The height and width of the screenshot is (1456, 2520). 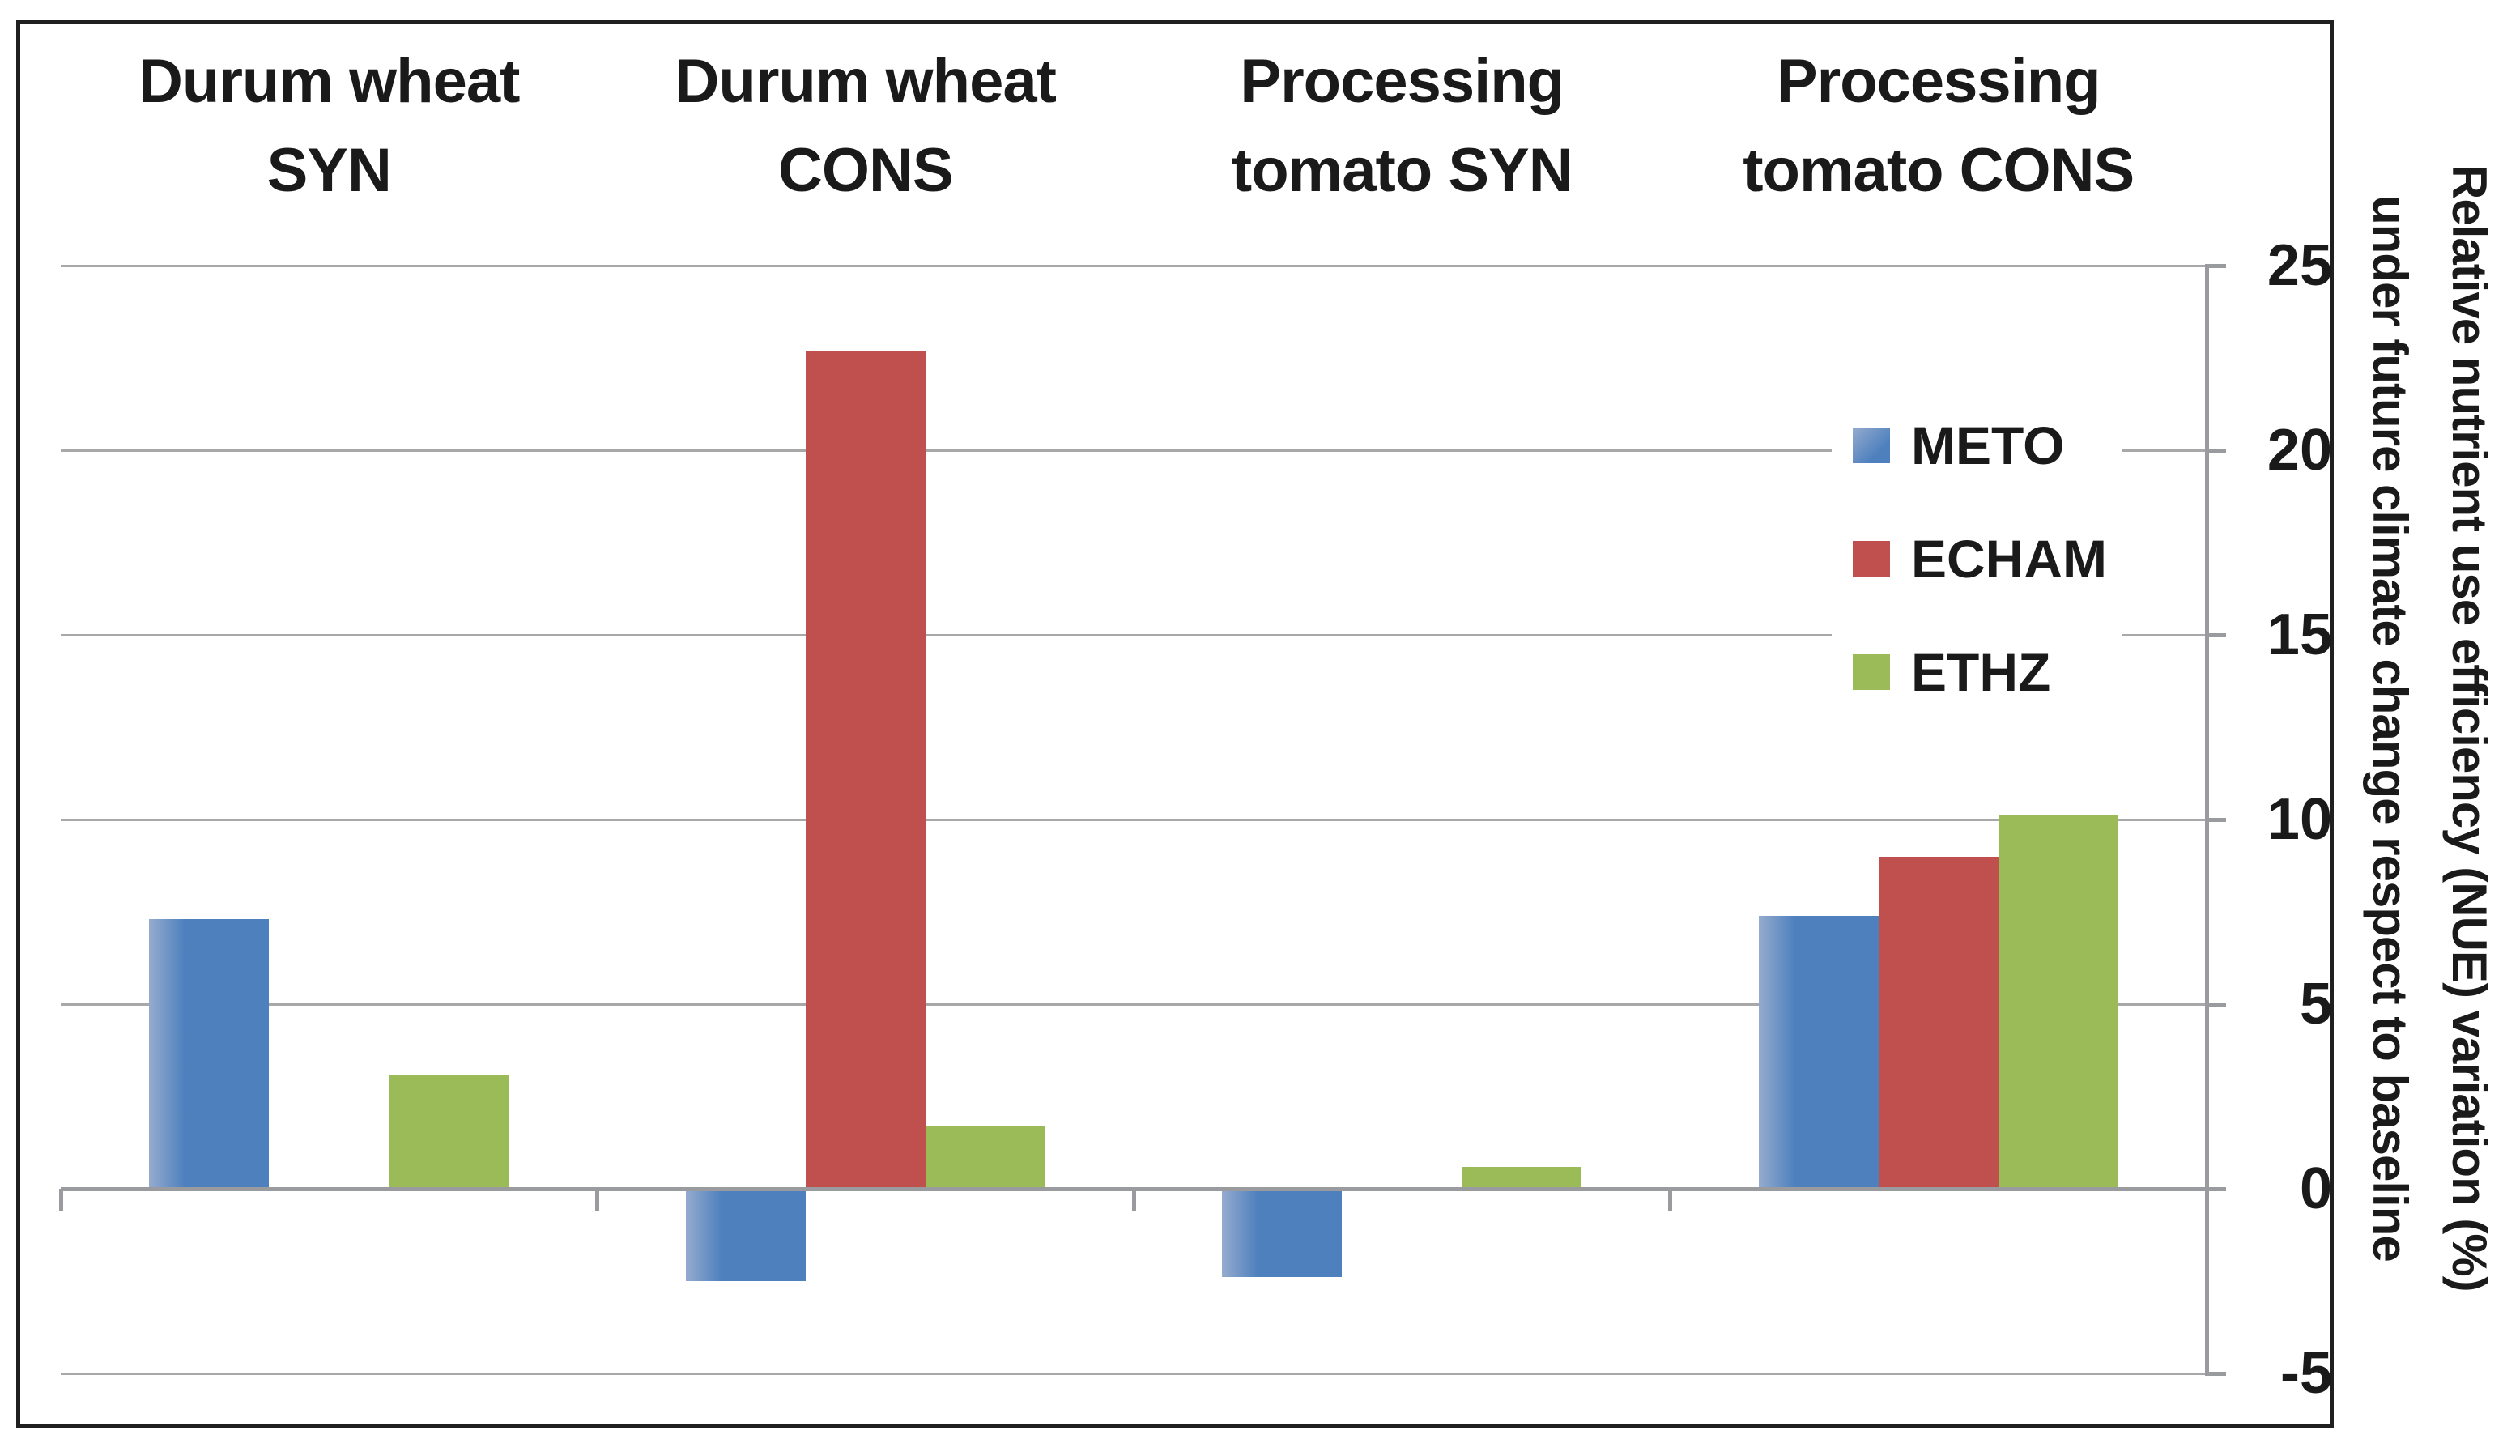 I want to click on legend-label-ethz: ETHZ, so click(x=1981, y=672).